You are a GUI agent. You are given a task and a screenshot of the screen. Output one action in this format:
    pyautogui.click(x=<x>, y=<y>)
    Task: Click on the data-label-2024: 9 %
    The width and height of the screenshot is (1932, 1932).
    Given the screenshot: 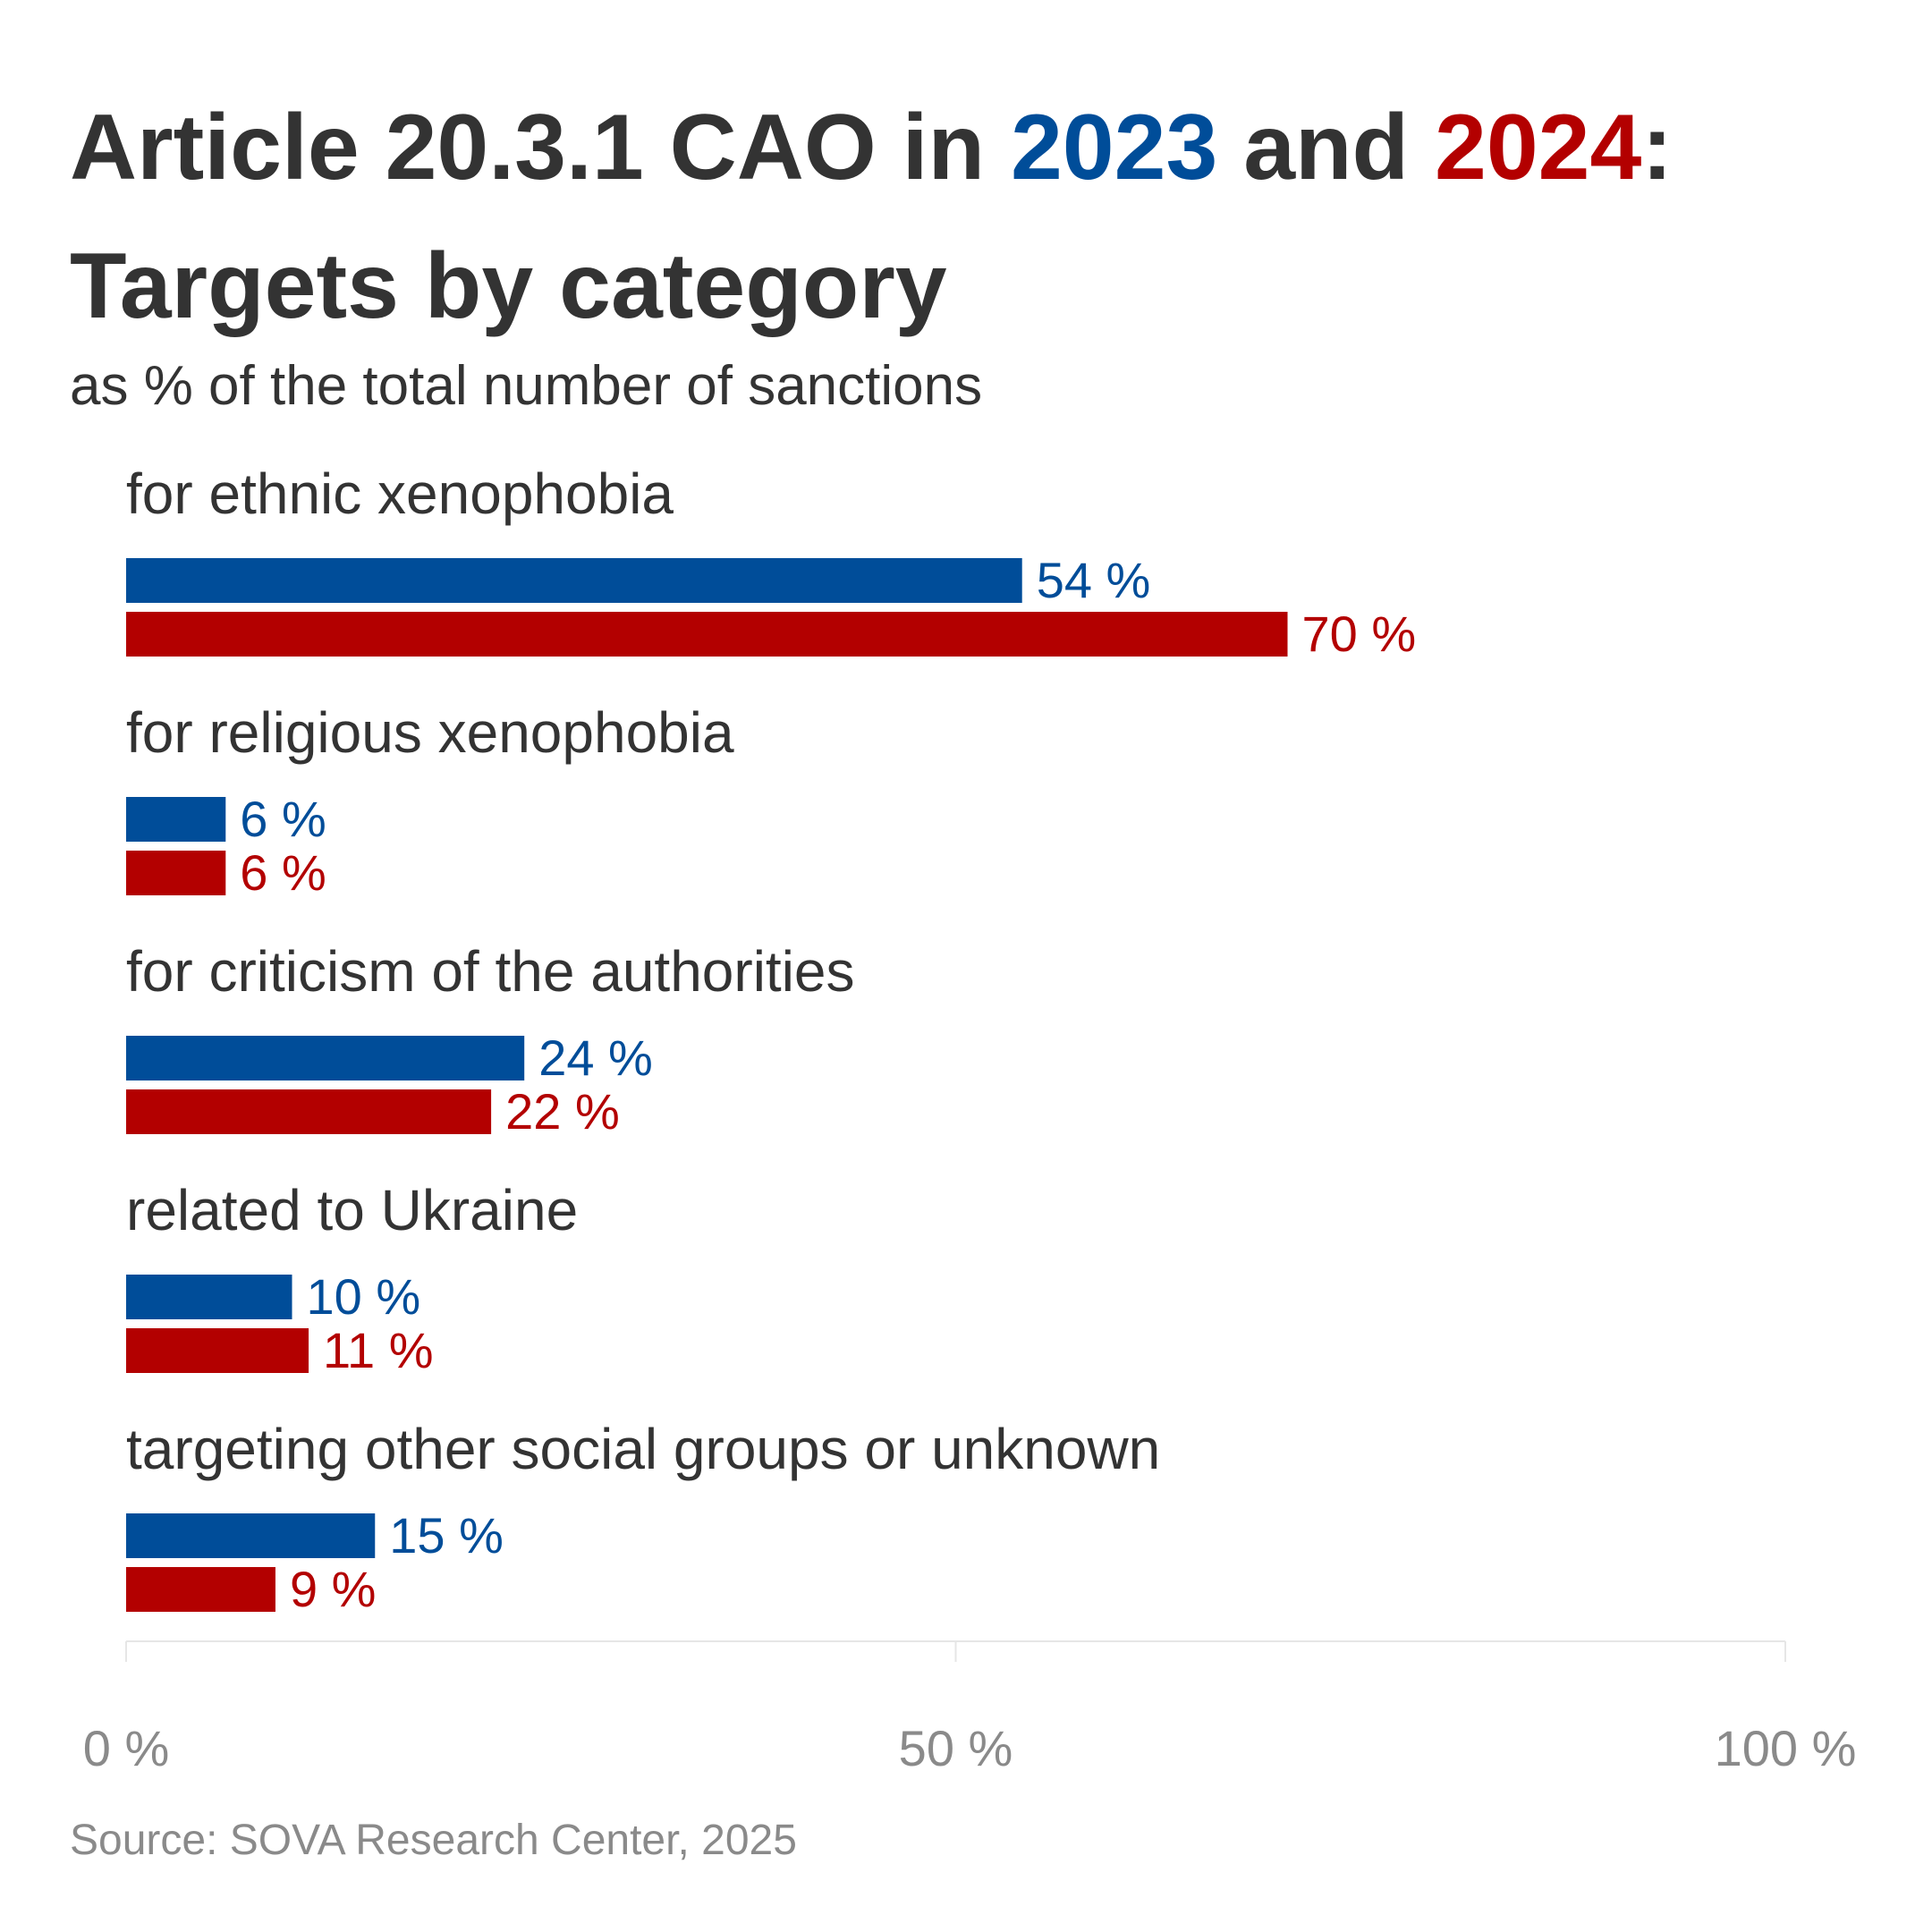 What is the action you would take?
    pyautogui.click(x=333, y=1589)
    